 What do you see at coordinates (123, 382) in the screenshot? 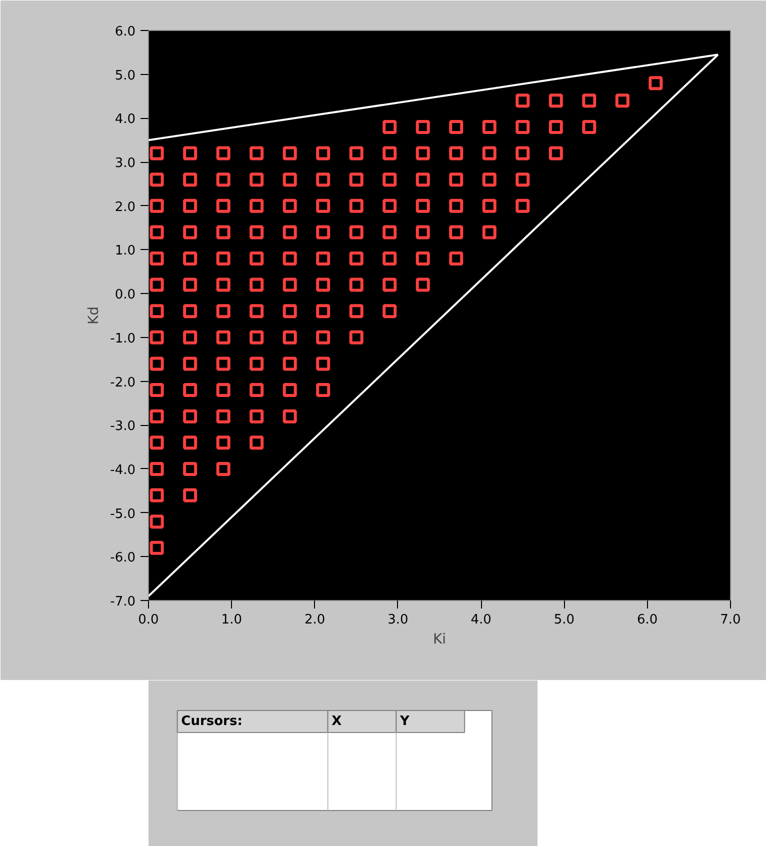
I see `y-tick-label: -2.0` at bounding box center [123, 382].